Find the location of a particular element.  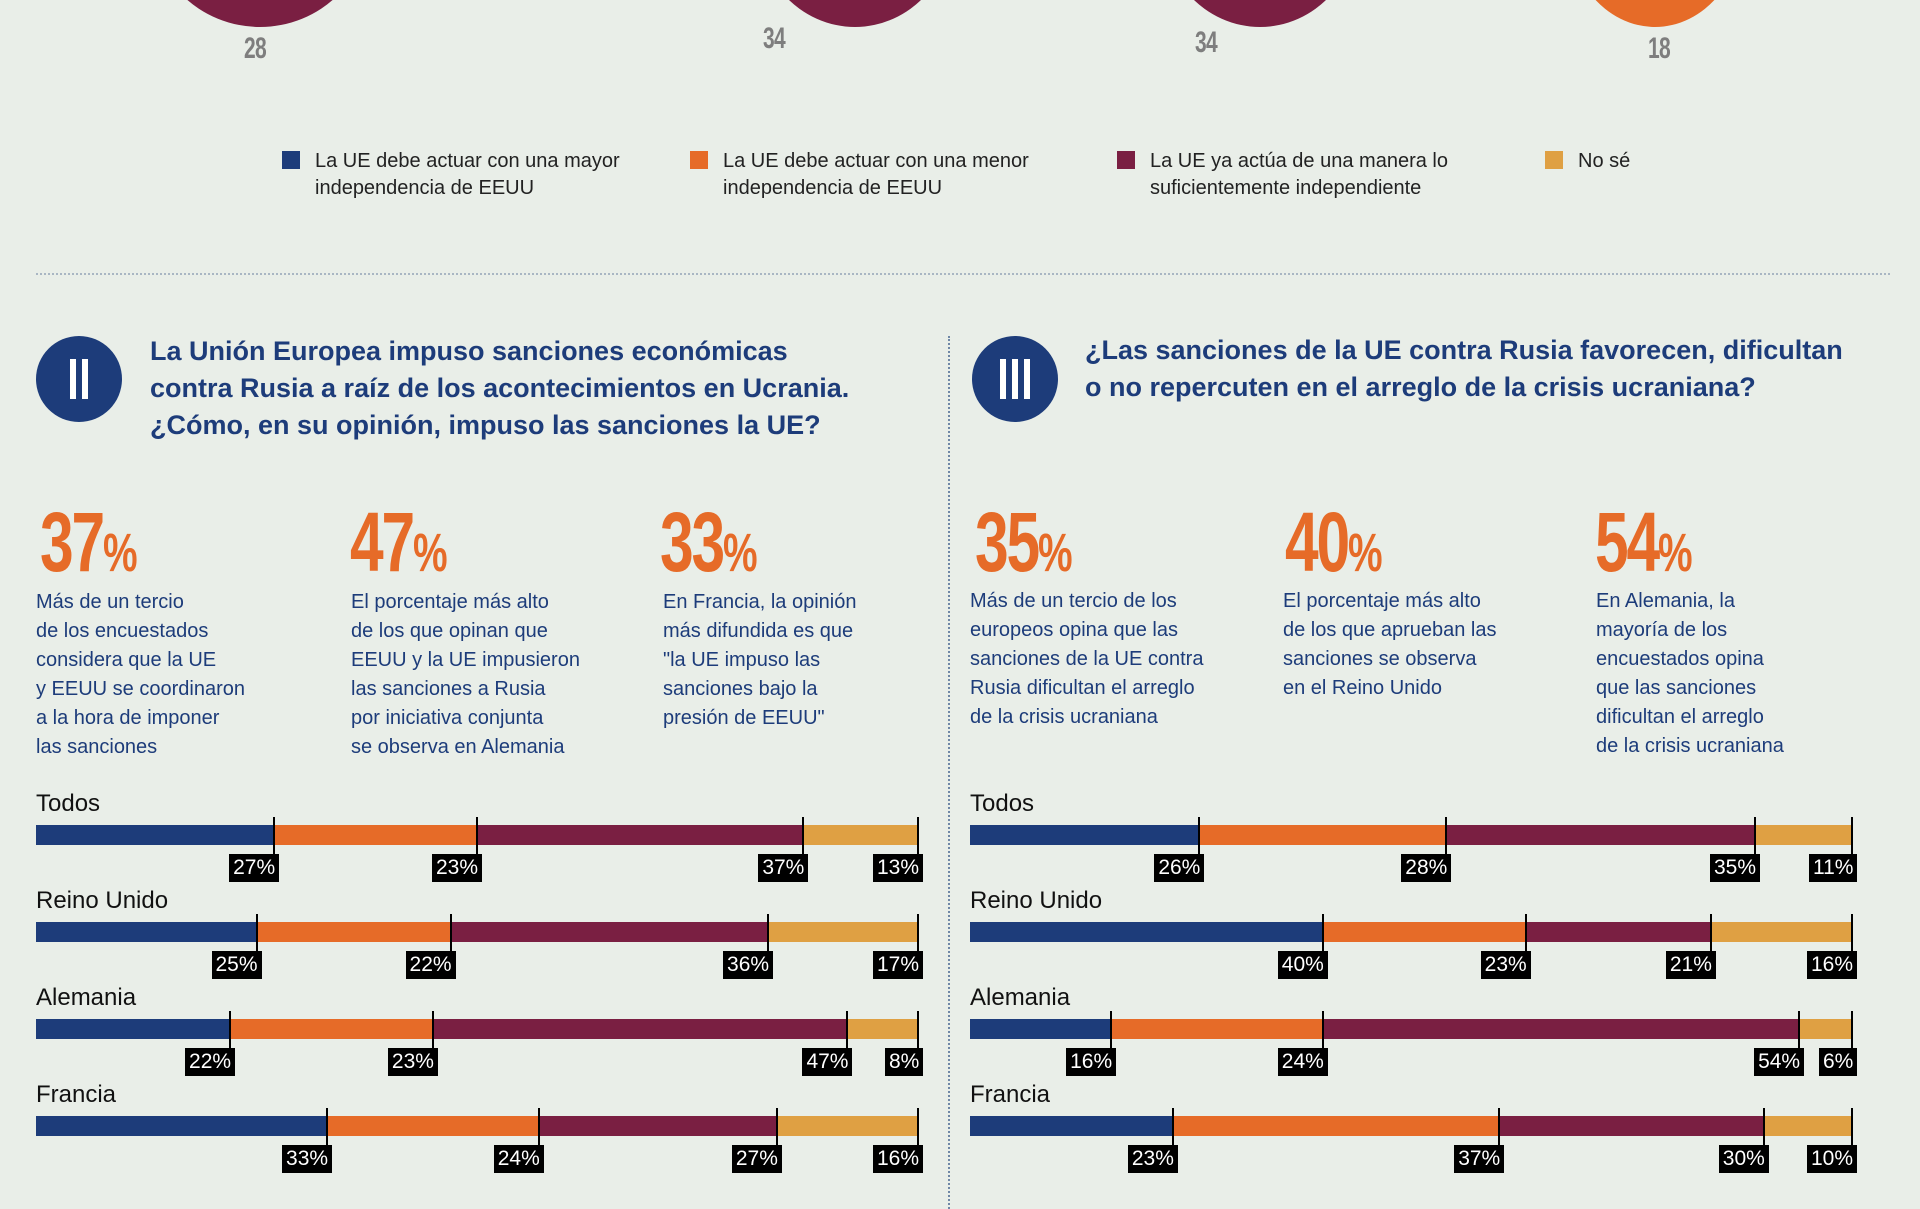

segment-value-label: 47% is located at coordinates (827, 1062).